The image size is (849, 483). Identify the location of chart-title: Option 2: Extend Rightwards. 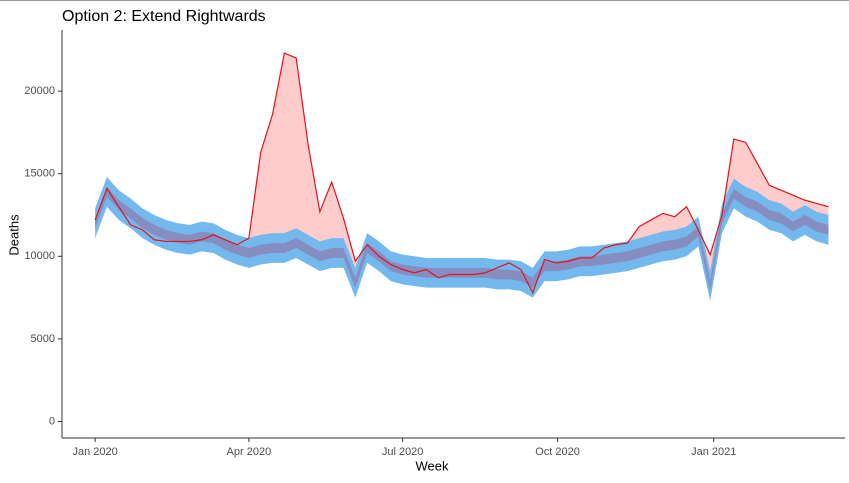
(164, 16).